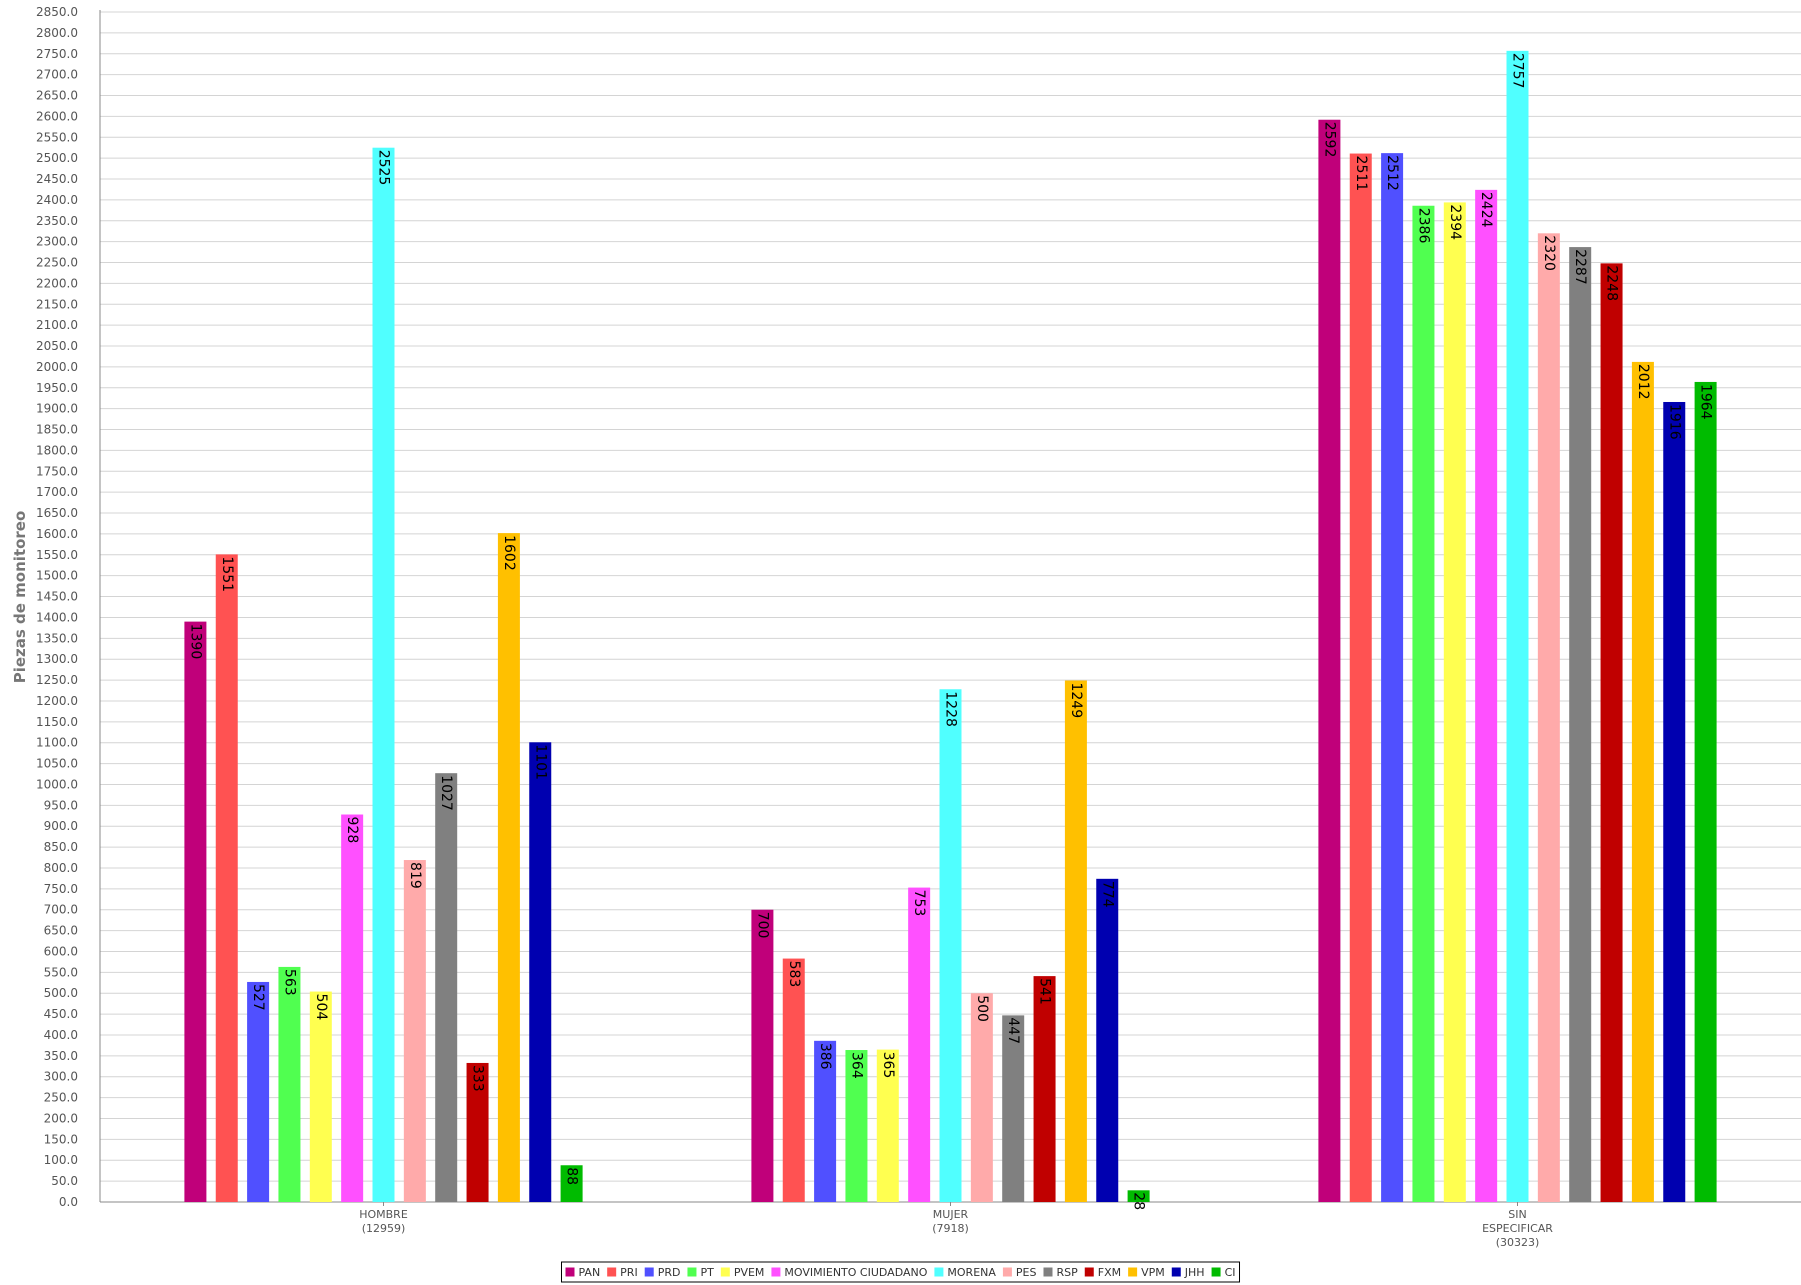 This screenshot has height=1285, width=1801. I want to click on data-label: 2320, so click(1549, 253).